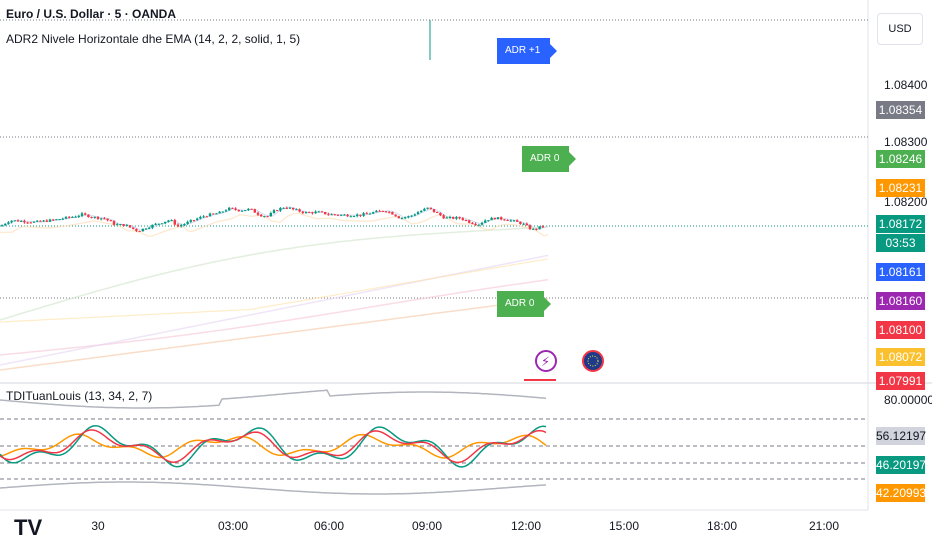  What do you see at coordinates (900, 381) in the screenshot?
I see `price-tag: 1.07991` at bounding box center [900, 381].